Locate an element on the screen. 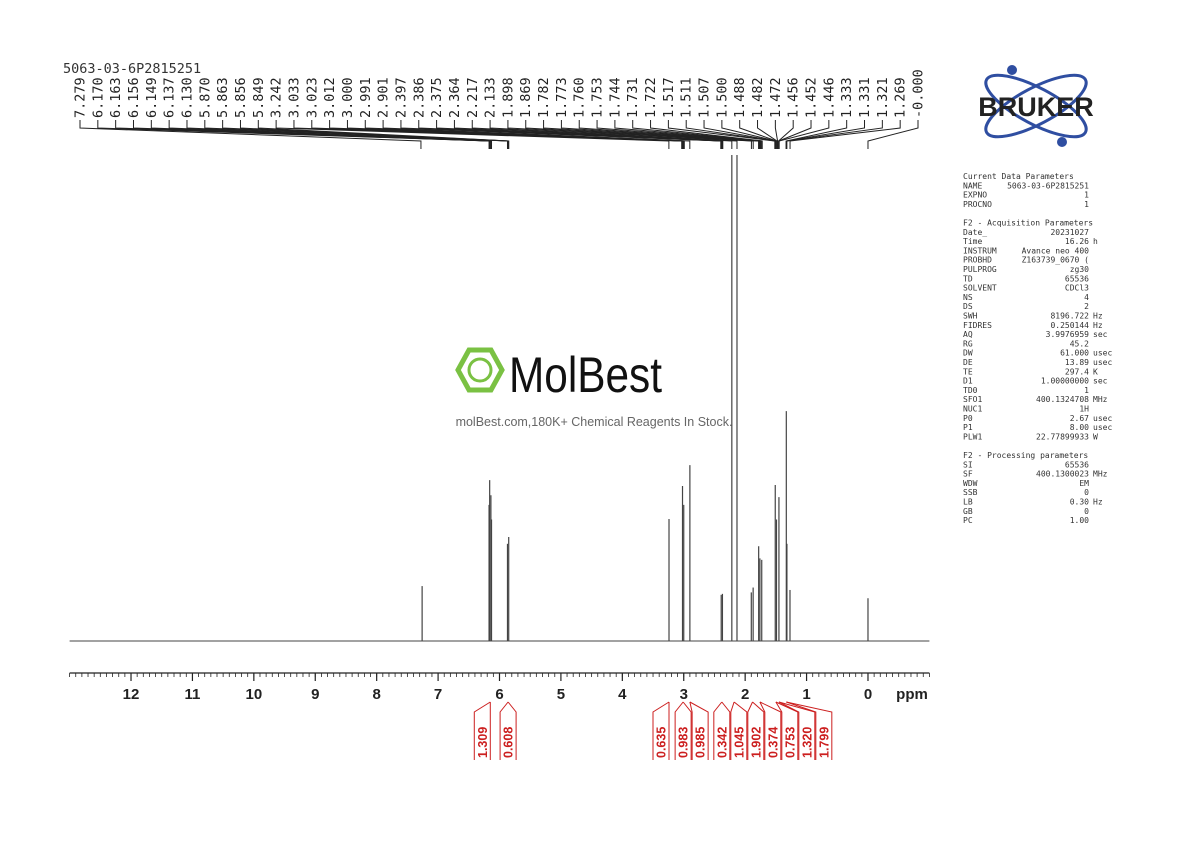  x-tick-label: 9 is located at coordinates (315, 694).